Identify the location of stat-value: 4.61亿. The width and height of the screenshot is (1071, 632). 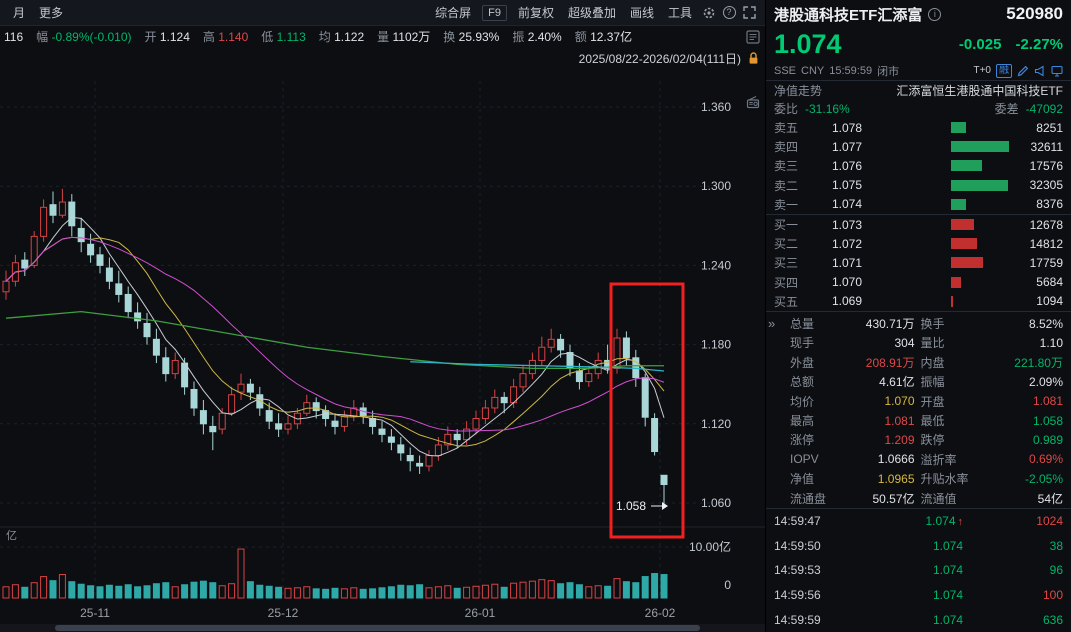
(897, 382).